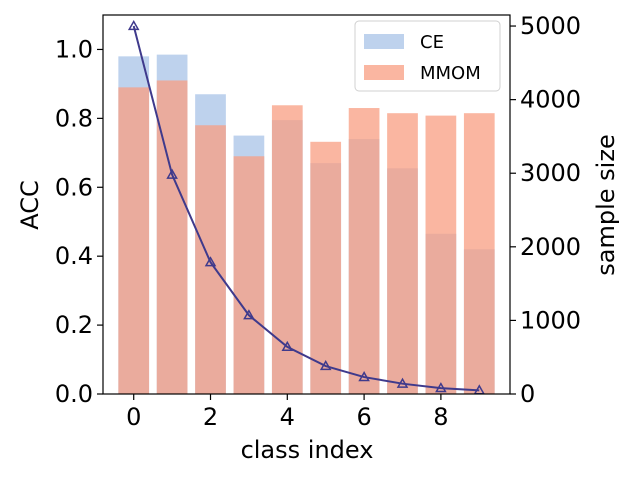 The image size is (640, 480). Describe the element at coordinates (450, 73) in the screenshot. I see `legend-label-mmom: MMOM` at that location.